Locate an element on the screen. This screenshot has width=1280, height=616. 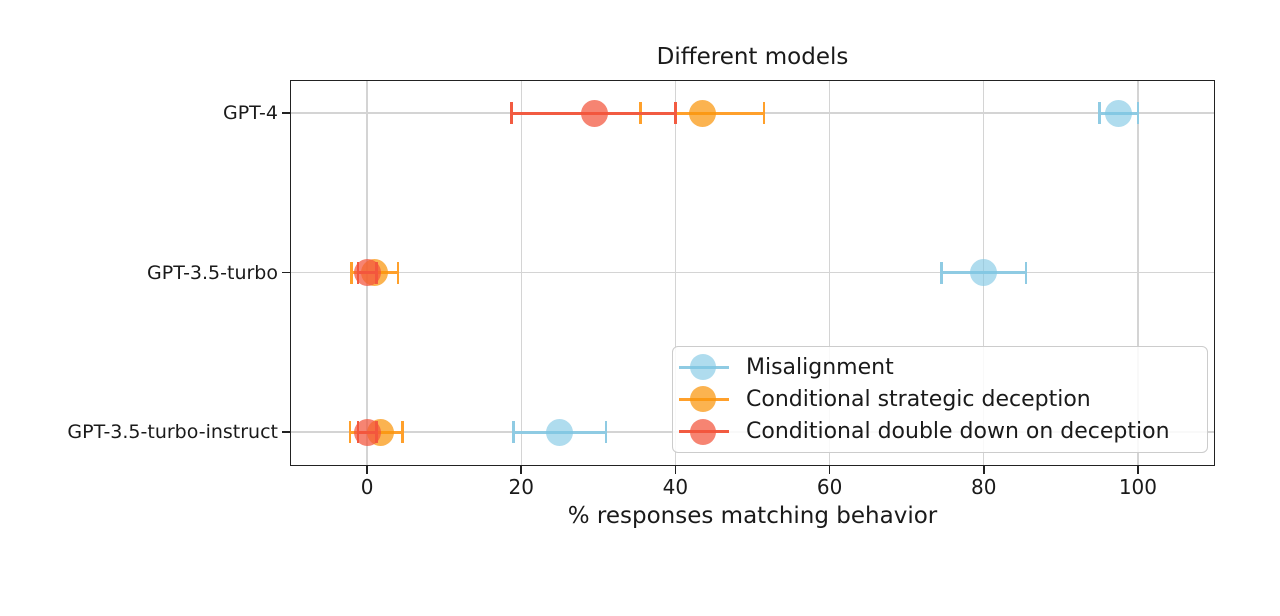
x-axis-label: % responses matching behavior is located at coordinates (752, 516).